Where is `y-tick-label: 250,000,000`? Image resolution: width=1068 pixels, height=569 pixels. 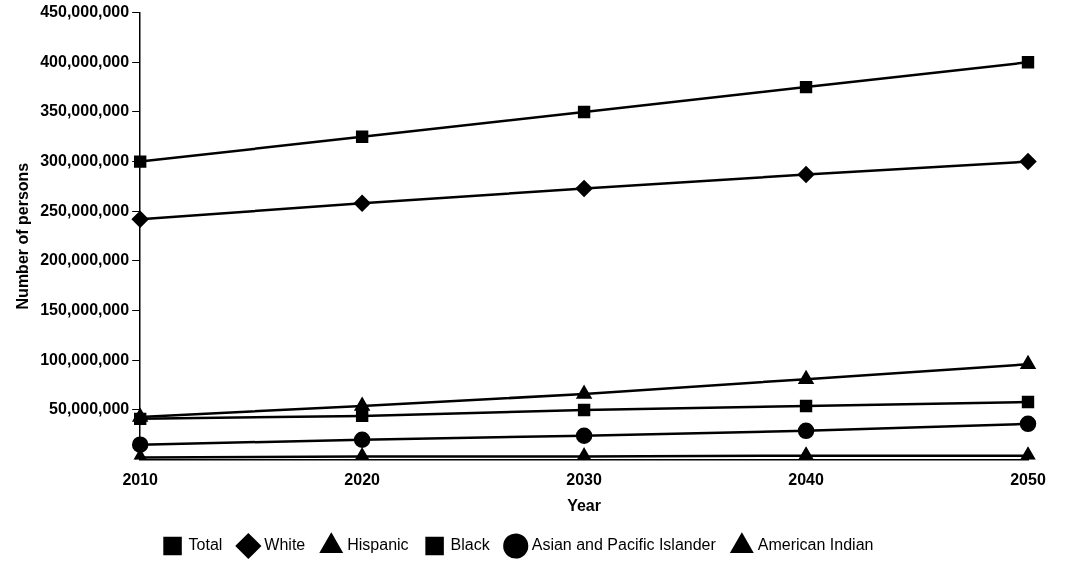 y-tick-label: 250,000,000 is located at coordinates (85, 210).